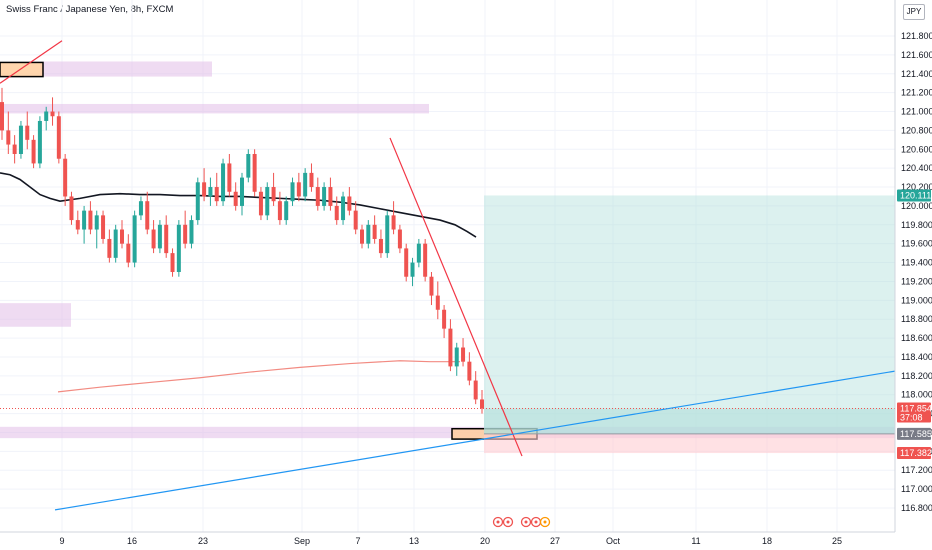 The image size is (932, 550). I want to click on y-tick-label: 116.800, so click(916, 508).